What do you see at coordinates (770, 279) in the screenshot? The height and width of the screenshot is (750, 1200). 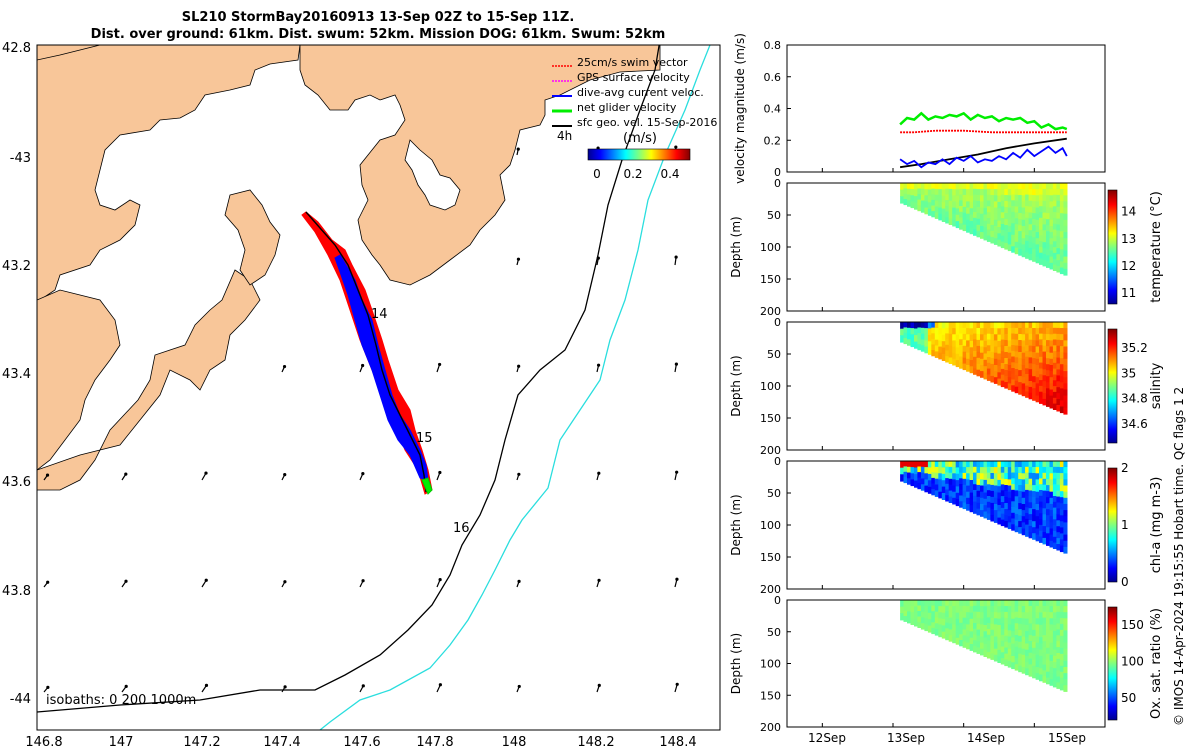 I see `y-tick-label: 150` at bounding box center [770, 279].